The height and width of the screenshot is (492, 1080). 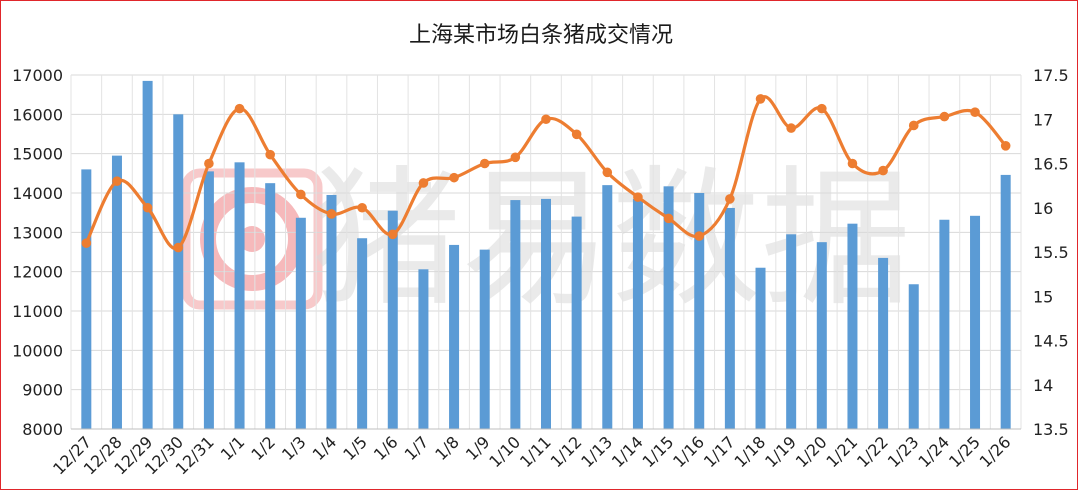 I want to click on x-tick-label: 1/23, so click(x=903, y=451).